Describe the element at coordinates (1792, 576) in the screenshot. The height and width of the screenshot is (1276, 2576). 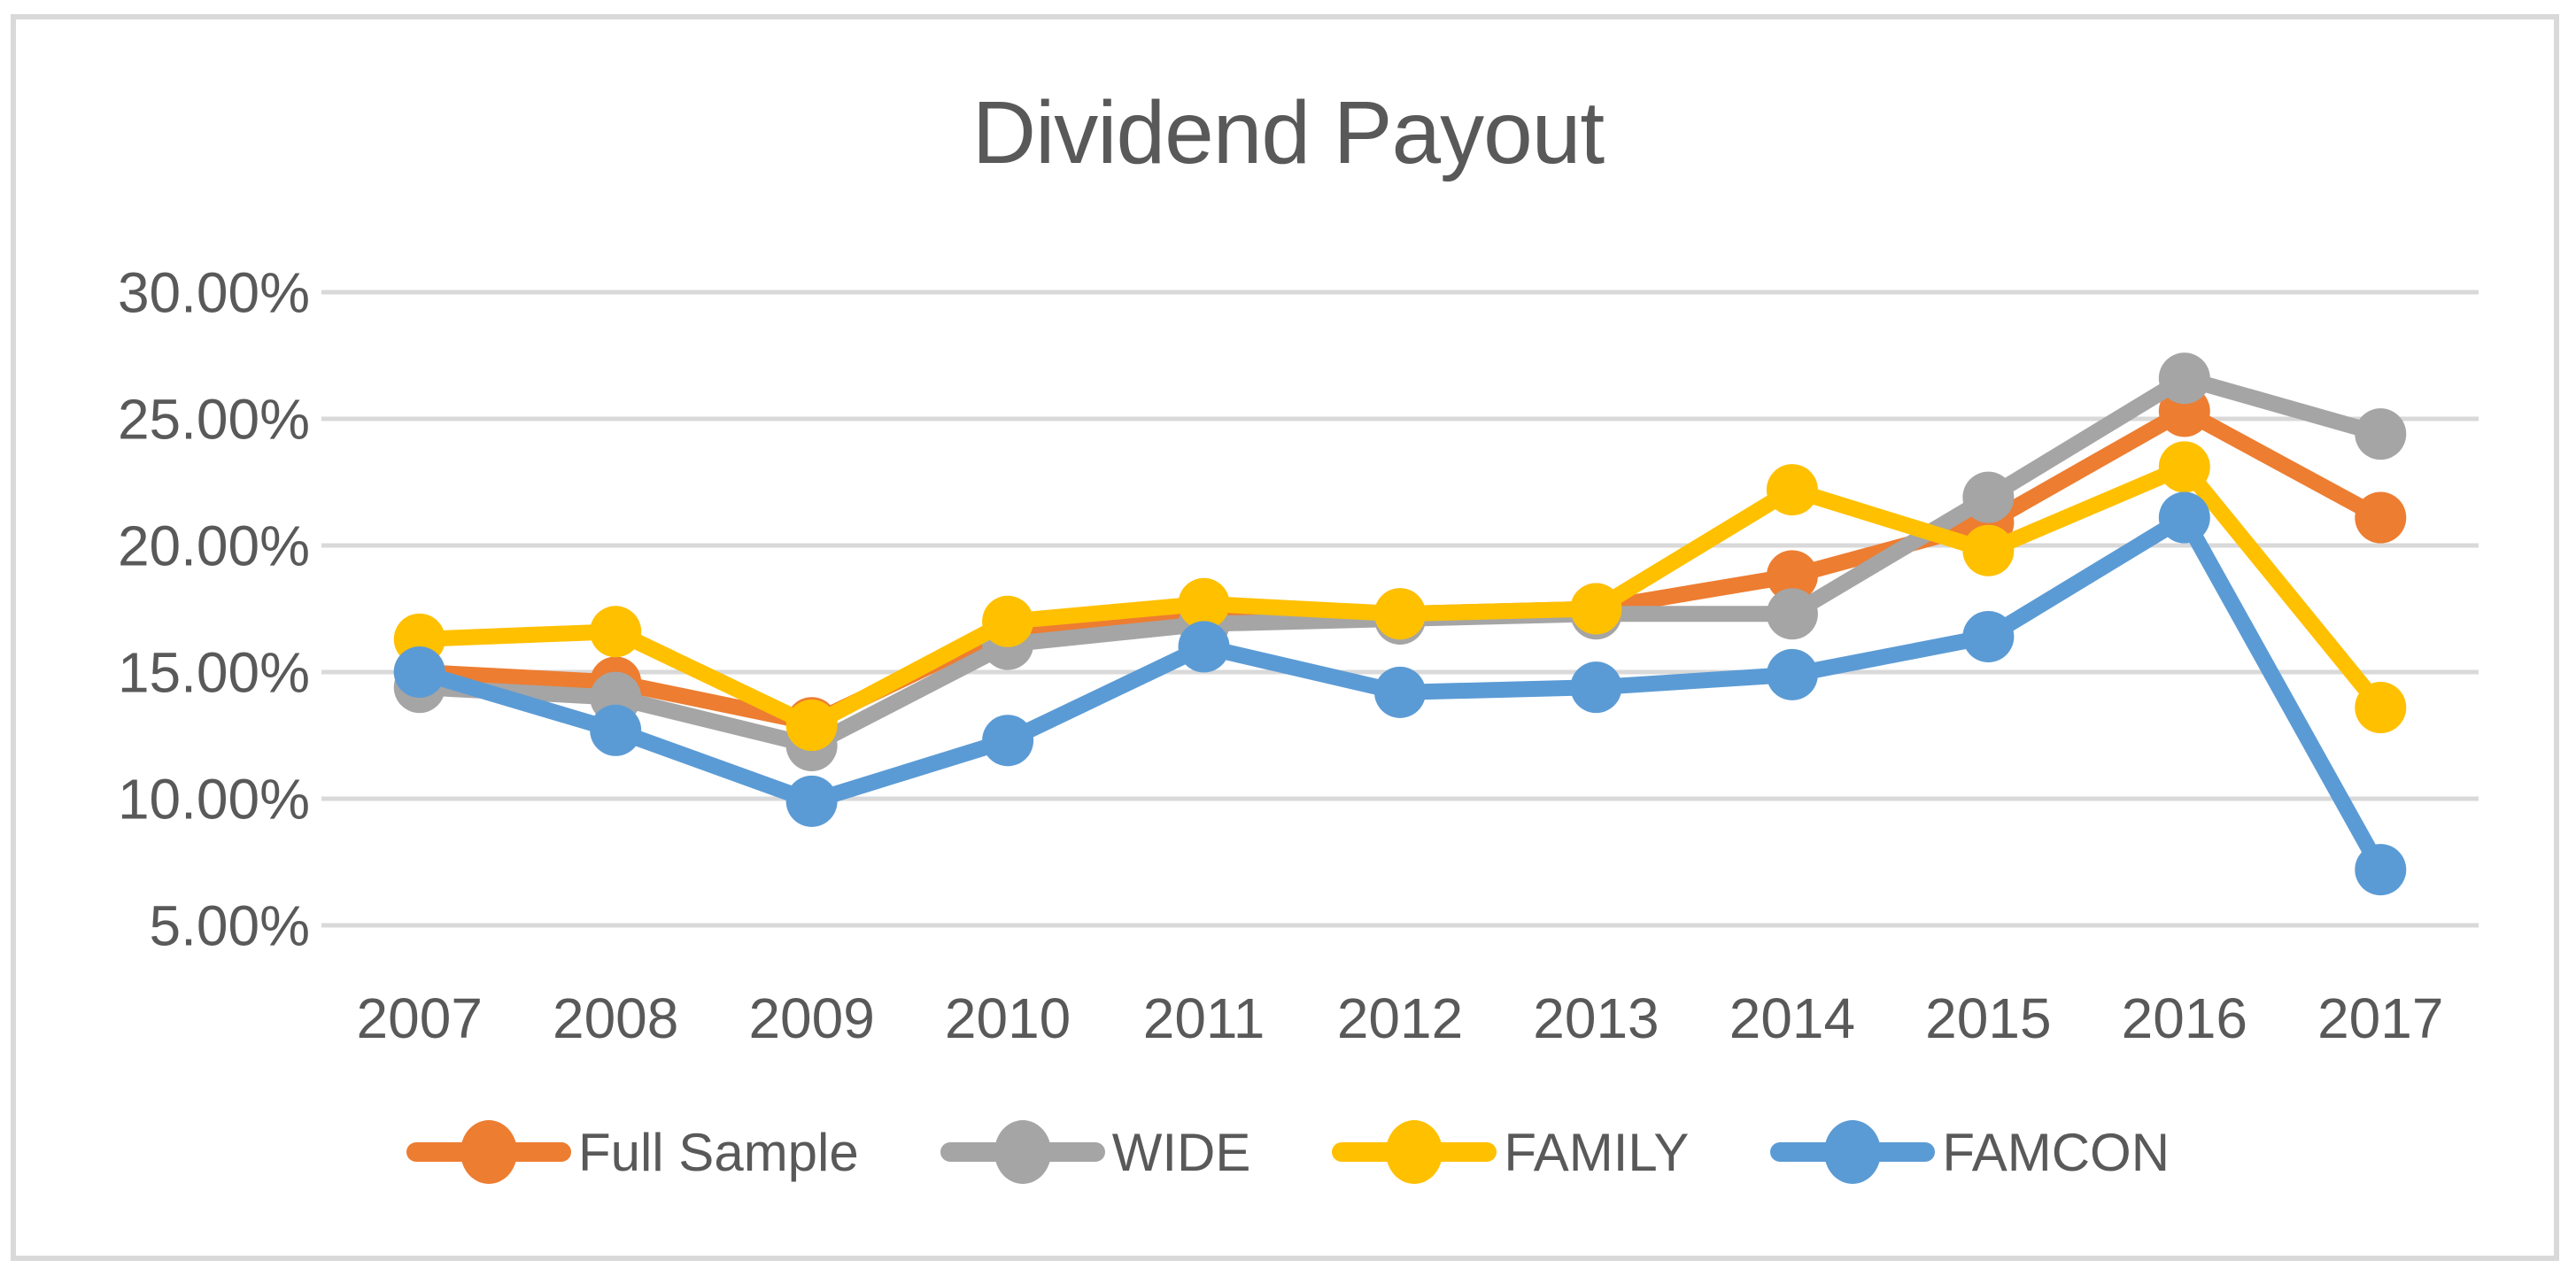
I see `data-point-full-sample-2014` at that location.